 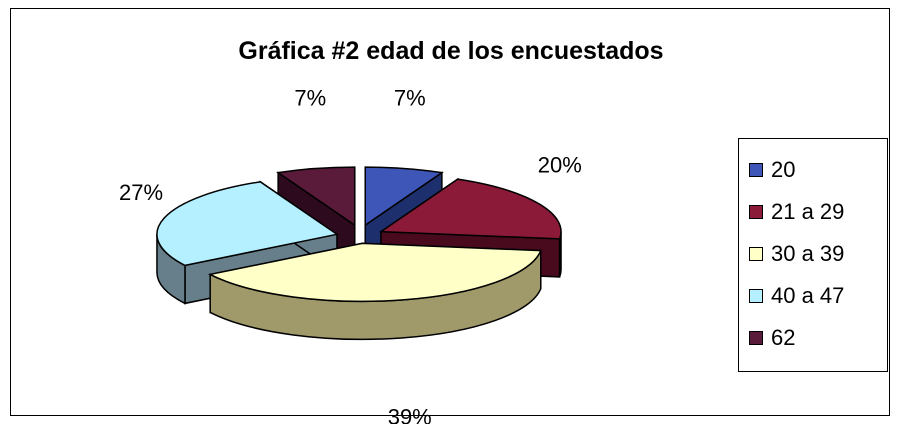 I want to click on legend-label: 20, so click(x=783, y=169).